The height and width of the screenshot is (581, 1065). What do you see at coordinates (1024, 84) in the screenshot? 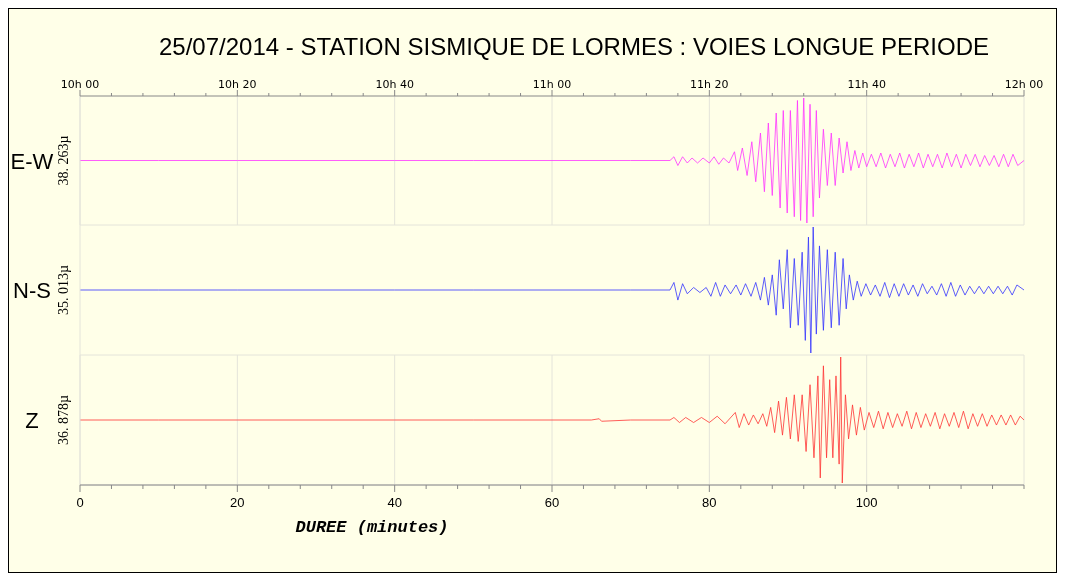
I see `x2-tick-label: 12h 00` at bounding box center [1024, 84].